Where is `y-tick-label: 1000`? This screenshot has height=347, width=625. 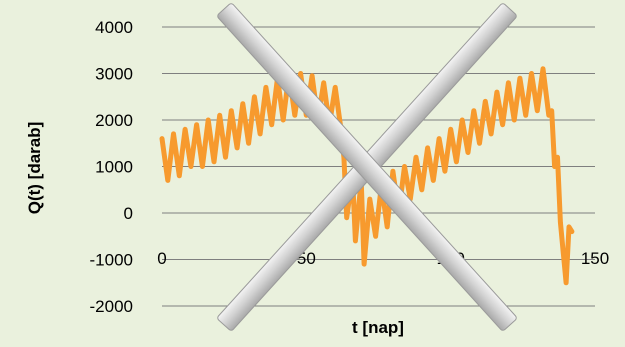 y-tick-label: 1000 is located at coordinates (114, 167).